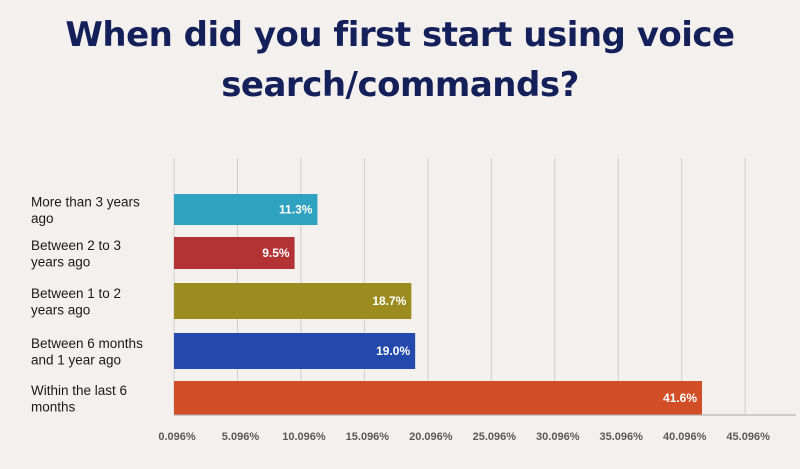 The height and width of the screenshot is (469, 800). I want to click on category-label-3-line-1: and 1 year ago, so click(76, 360).